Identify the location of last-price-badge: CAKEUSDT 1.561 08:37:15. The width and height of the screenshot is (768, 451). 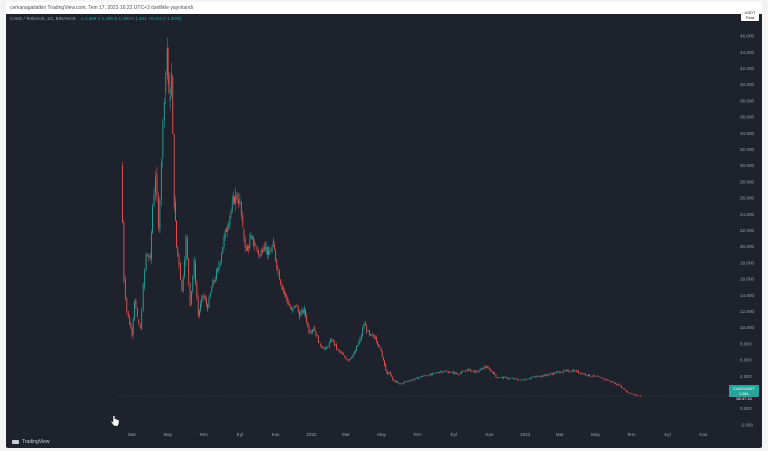
(744, 393).